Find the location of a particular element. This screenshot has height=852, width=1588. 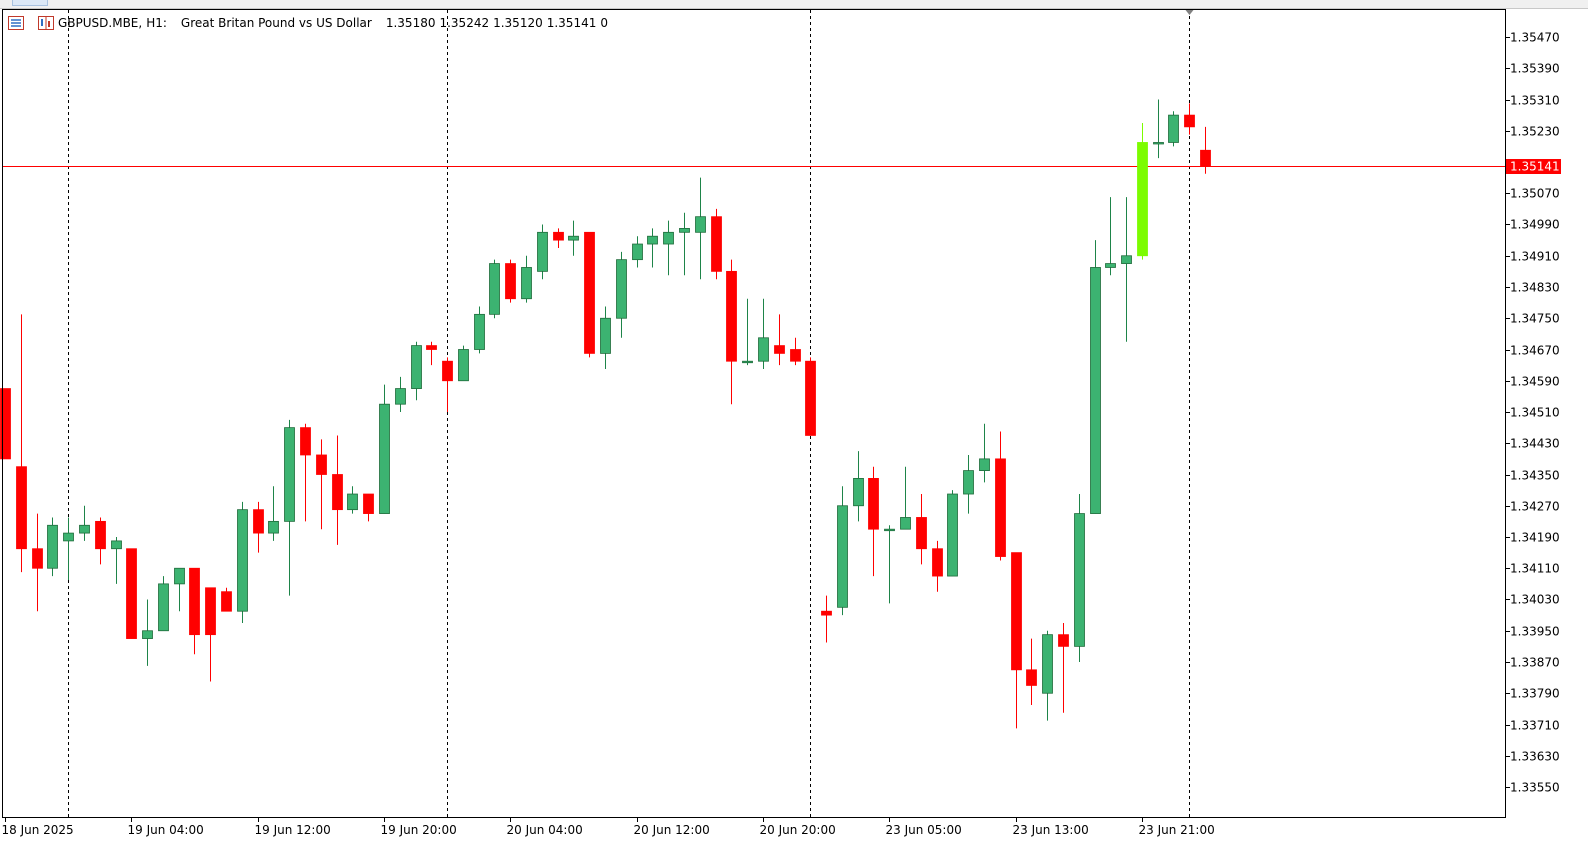

y-tick-label: 1.33870 is located at coordinates (1535, 663).